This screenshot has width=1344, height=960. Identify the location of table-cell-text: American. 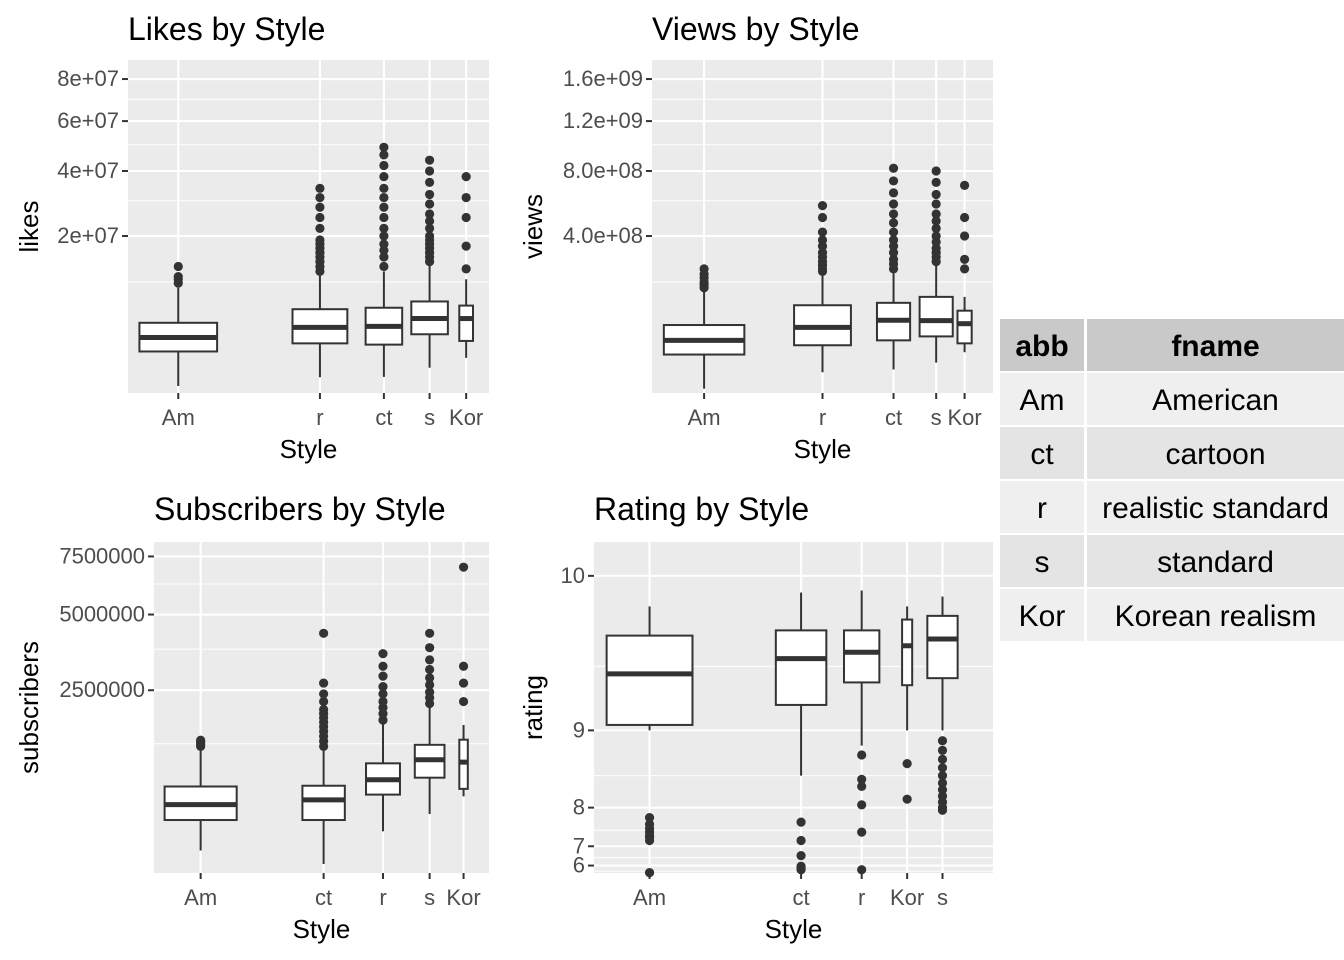
(1215, 400).